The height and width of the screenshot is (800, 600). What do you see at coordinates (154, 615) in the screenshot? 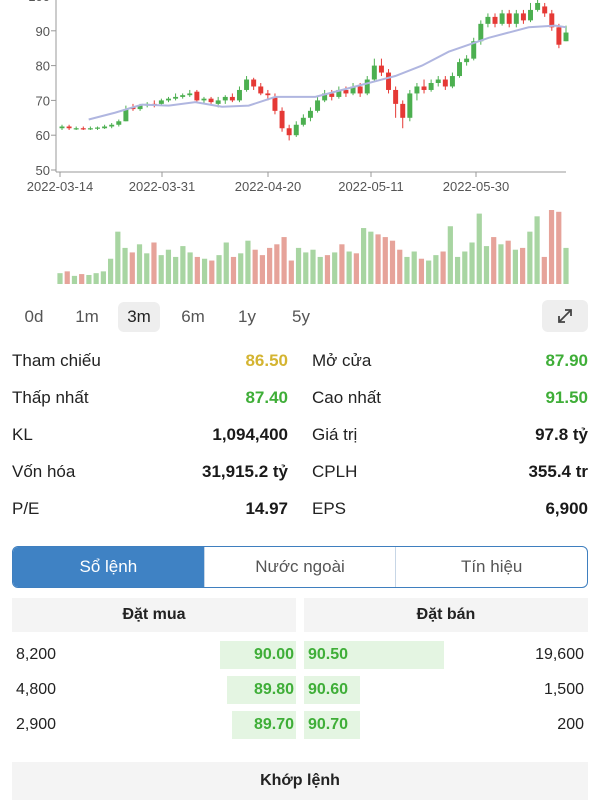
I see `buy-header: Đặt mua` at bounding box center [154, 615].